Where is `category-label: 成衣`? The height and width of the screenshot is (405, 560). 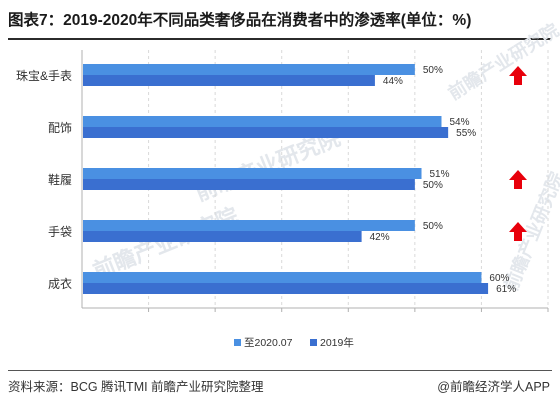
category-label: 成衣 is located at coordinates (60, 283).